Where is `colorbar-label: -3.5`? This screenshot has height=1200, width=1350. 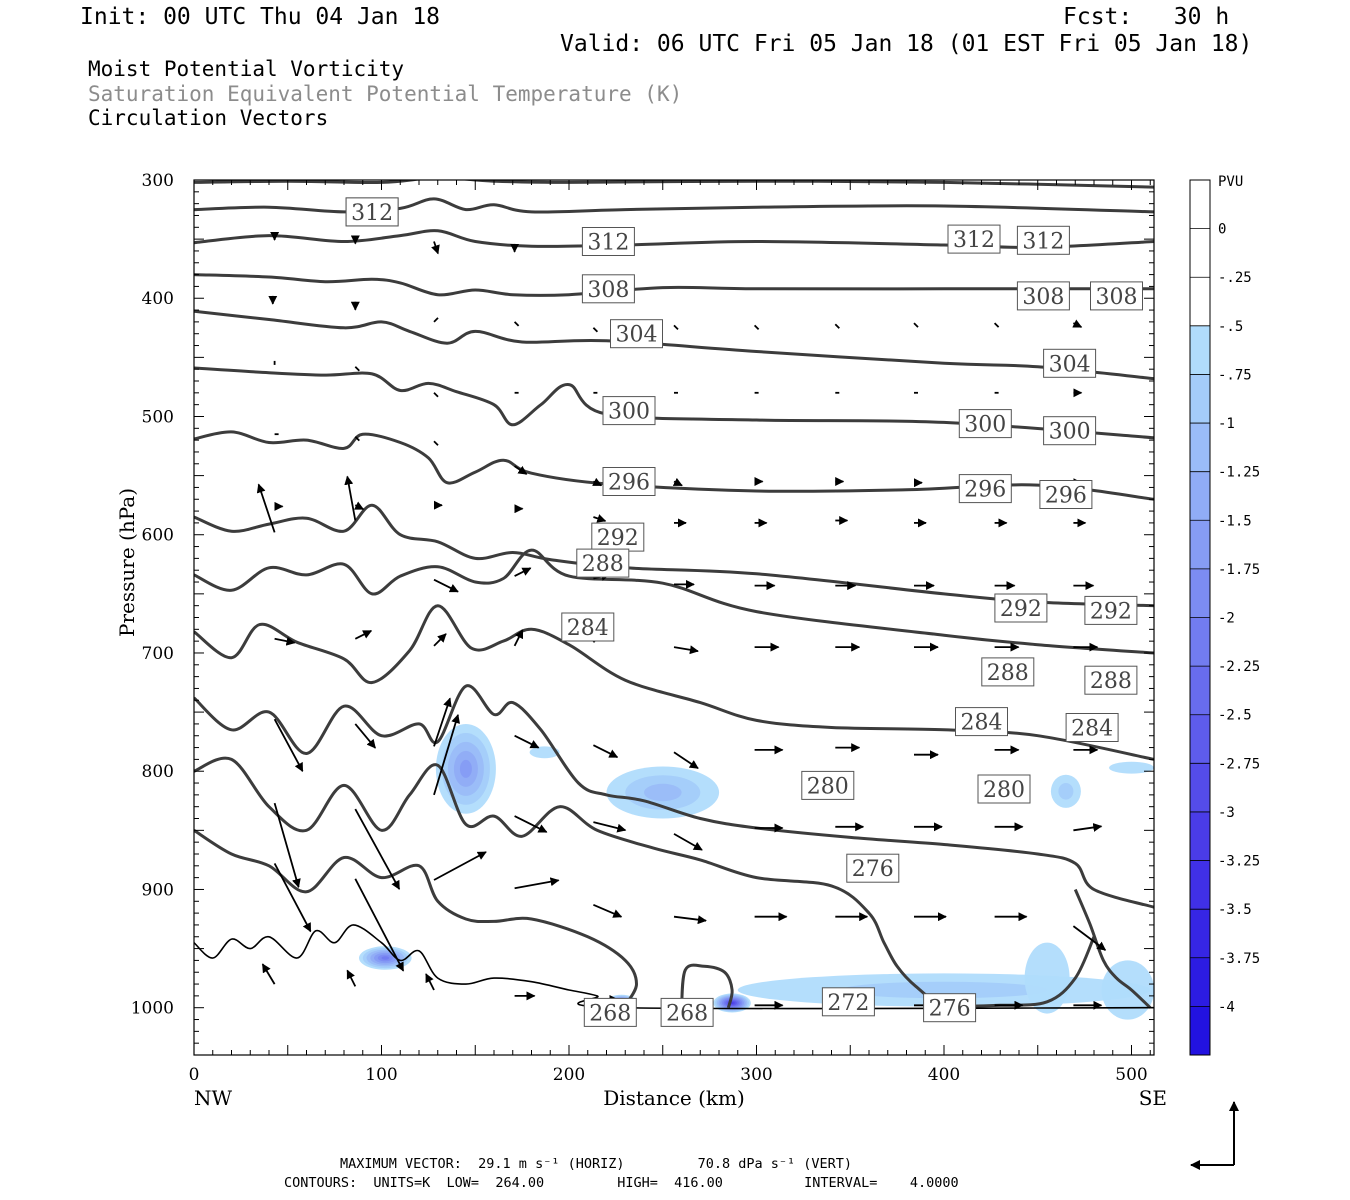 colorbar-label: -3.5 is located at coordinates (1235, 910).